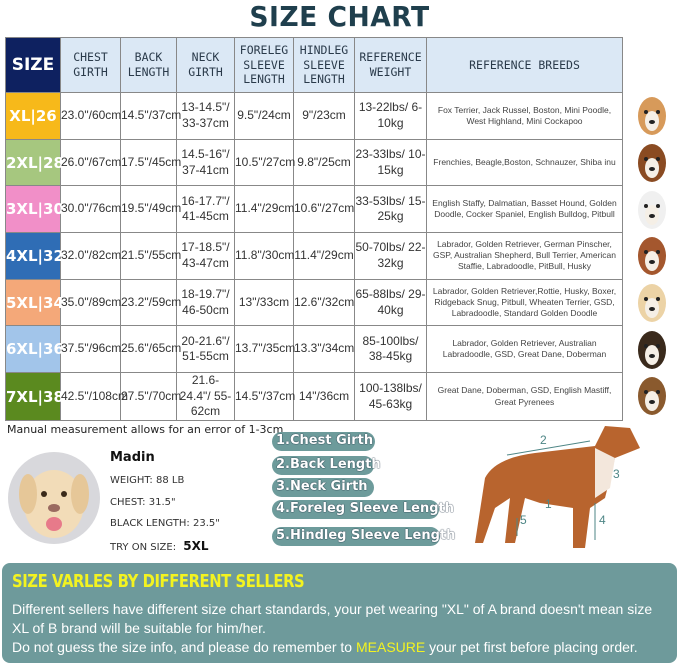 The height and width of the screenshot is (668, 679). Describe the element at coordinates (264, 256) in the screenshot. I see `foreleg-cell: 11.8"/30cm` at that location.